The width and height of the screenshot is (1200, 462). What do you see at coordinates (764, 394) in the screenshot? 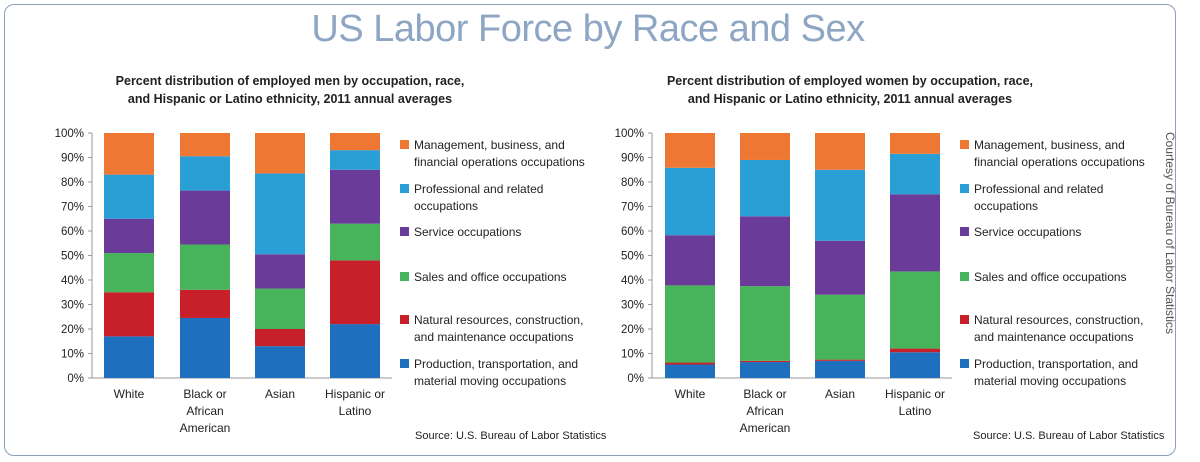
I see `women-category-label: Black or` at bounding box center [764, 394].